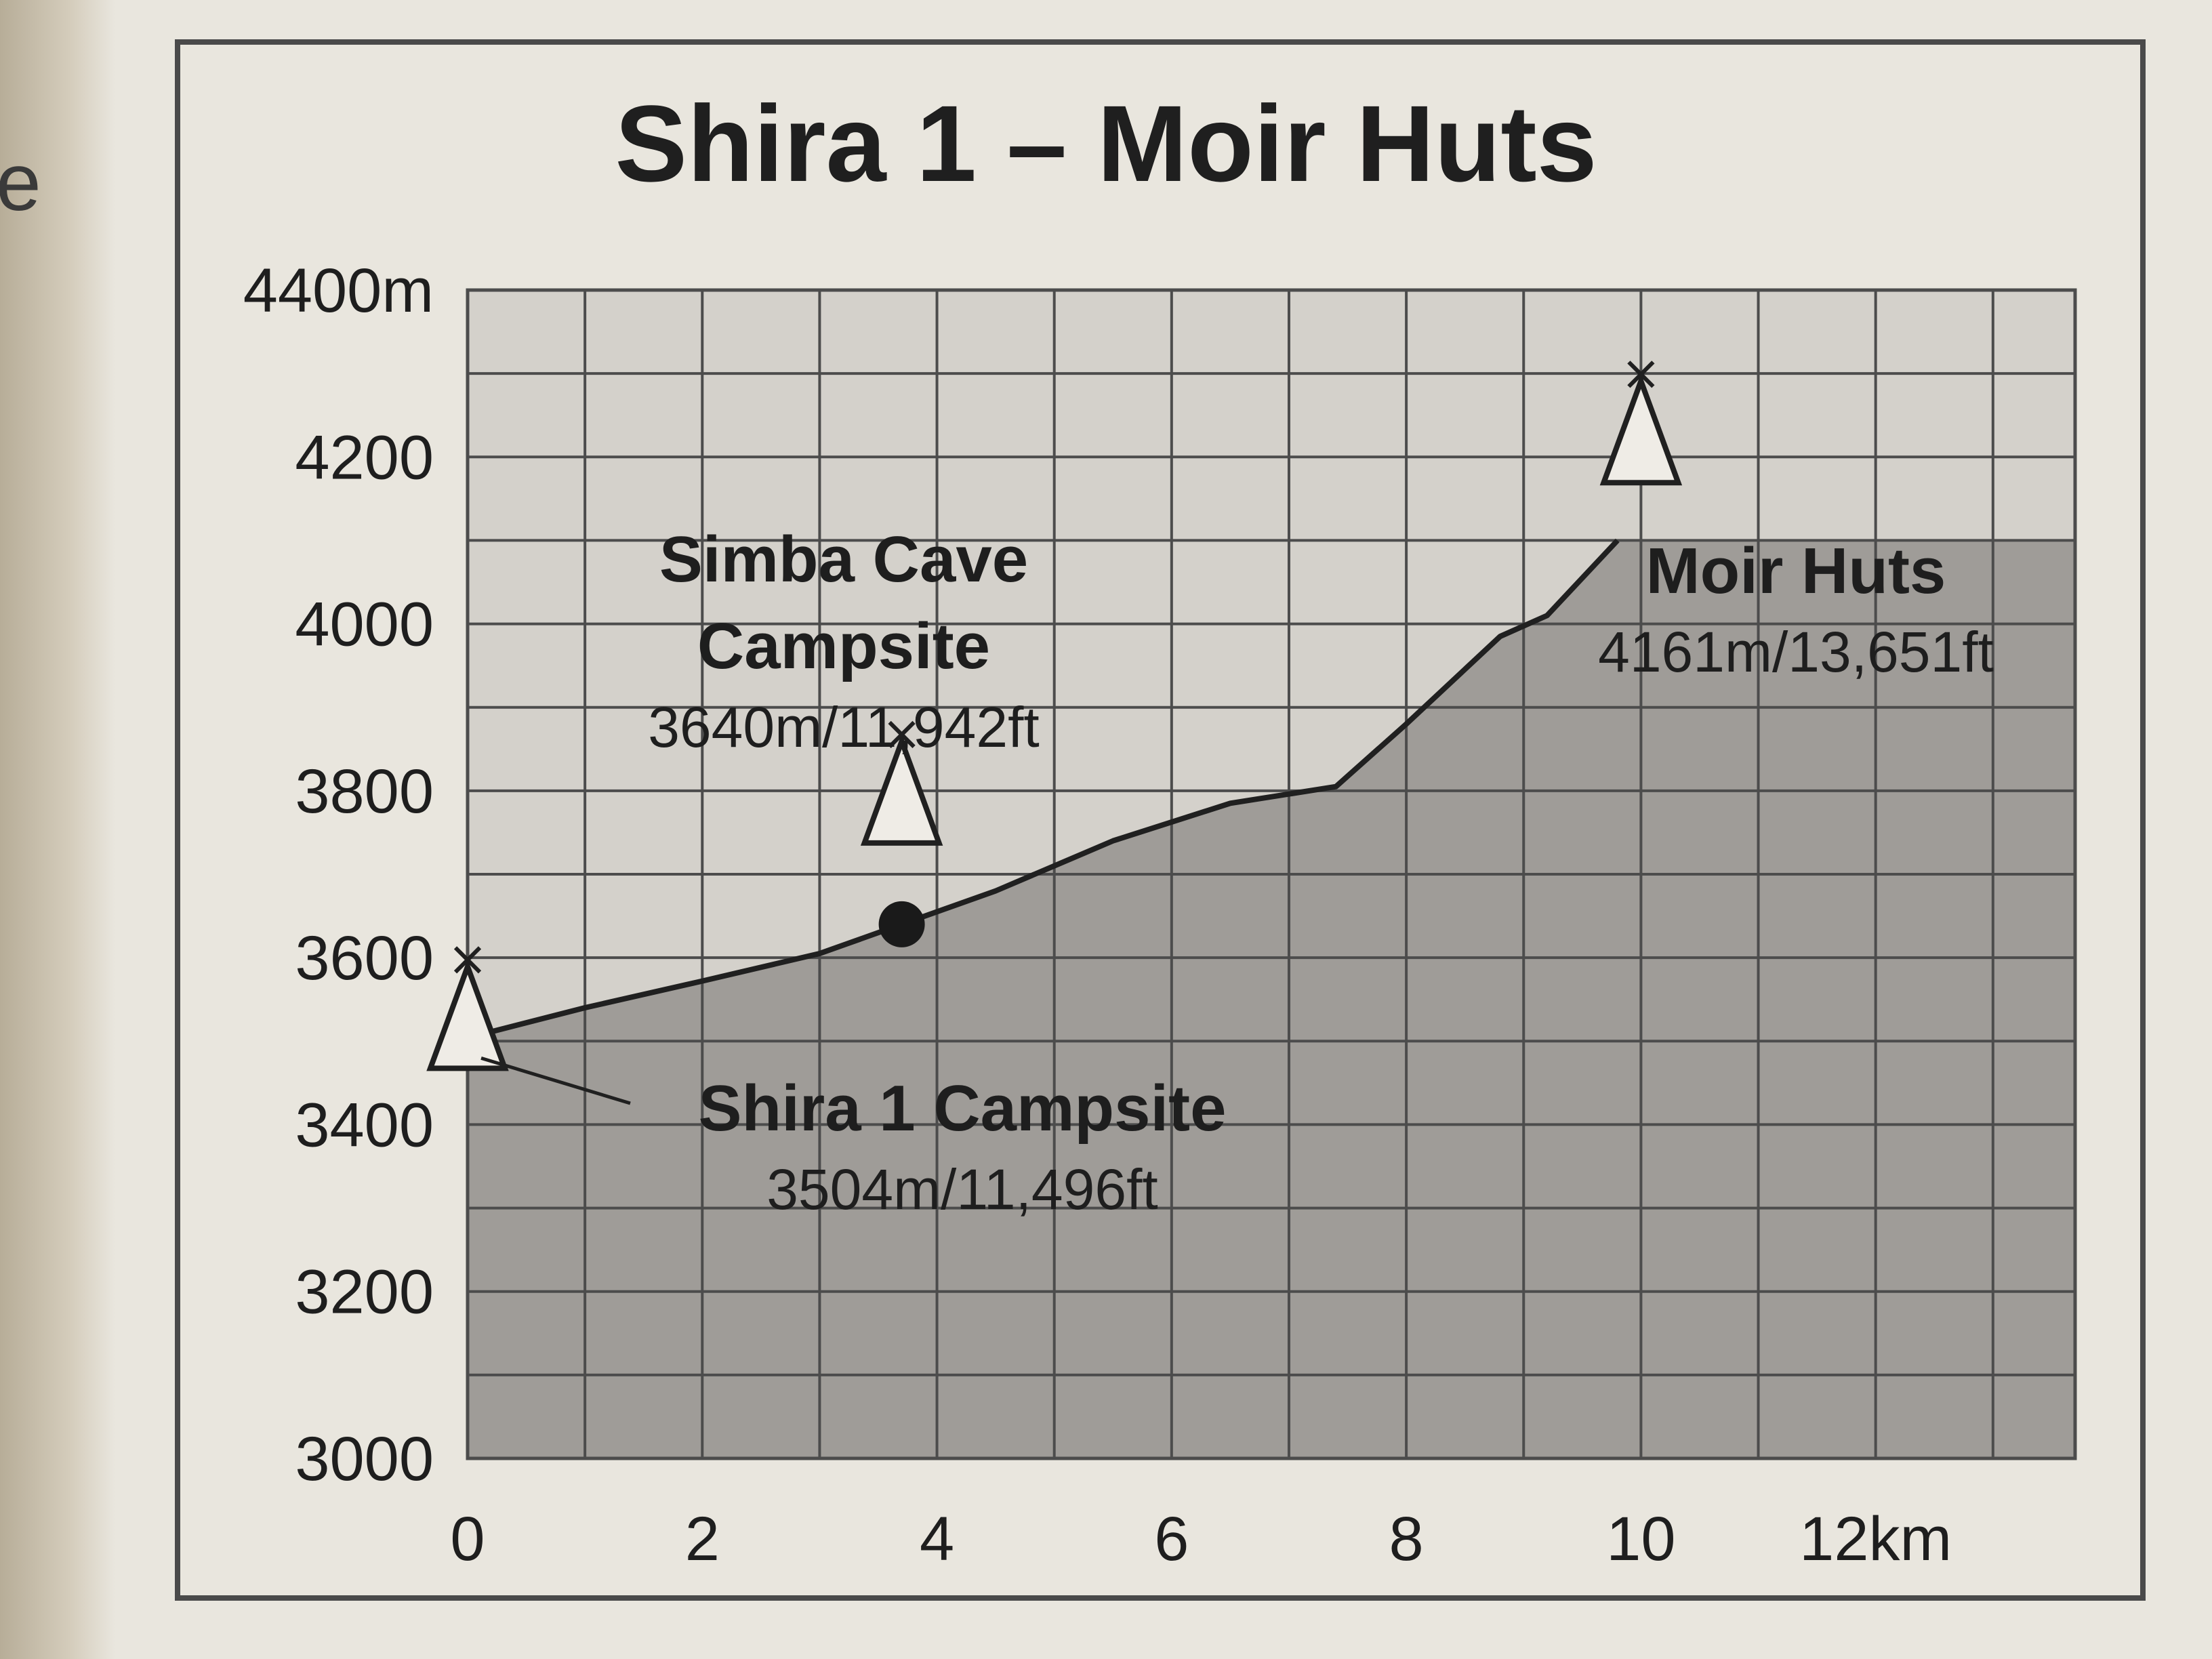 The height and width of the screenshot is (1659, 2212). I want to click on y-tick-label: 4000, so click(365, 624).